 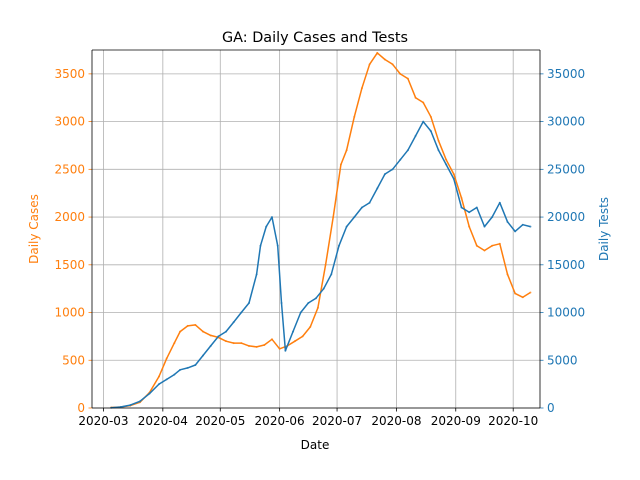 I want to click on y-right-tick-label: 0, so click(x=551, y=408).